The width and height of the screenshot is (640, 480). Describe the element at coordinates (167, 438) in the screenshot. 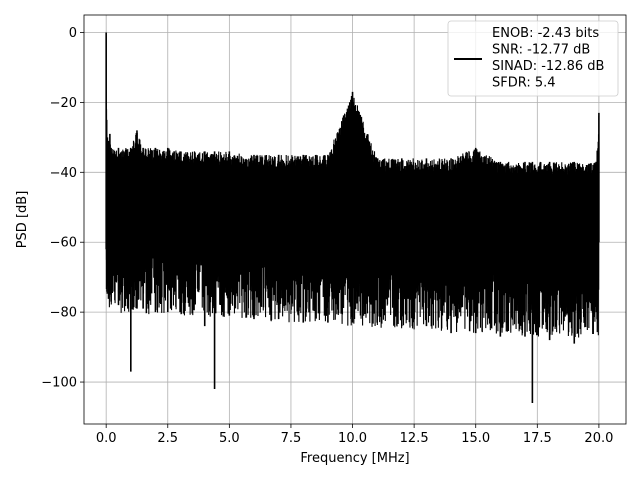

I see `x-tick-label: 2.5` at that location.